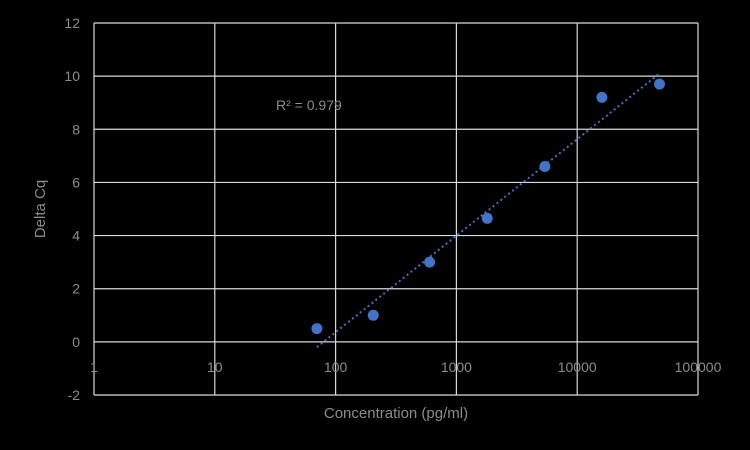  I want to click on y-tick-label: 10, so click(72, 76).